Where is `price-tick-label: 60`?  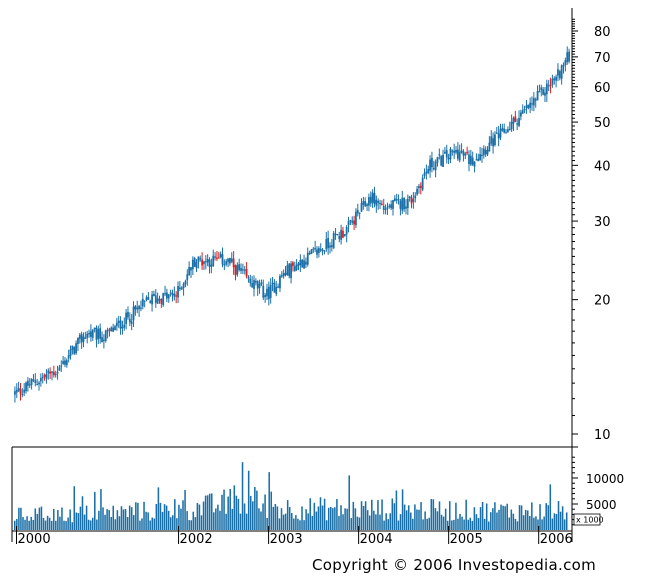 price-tick-label: 60 is located at coordinates (602, 88).